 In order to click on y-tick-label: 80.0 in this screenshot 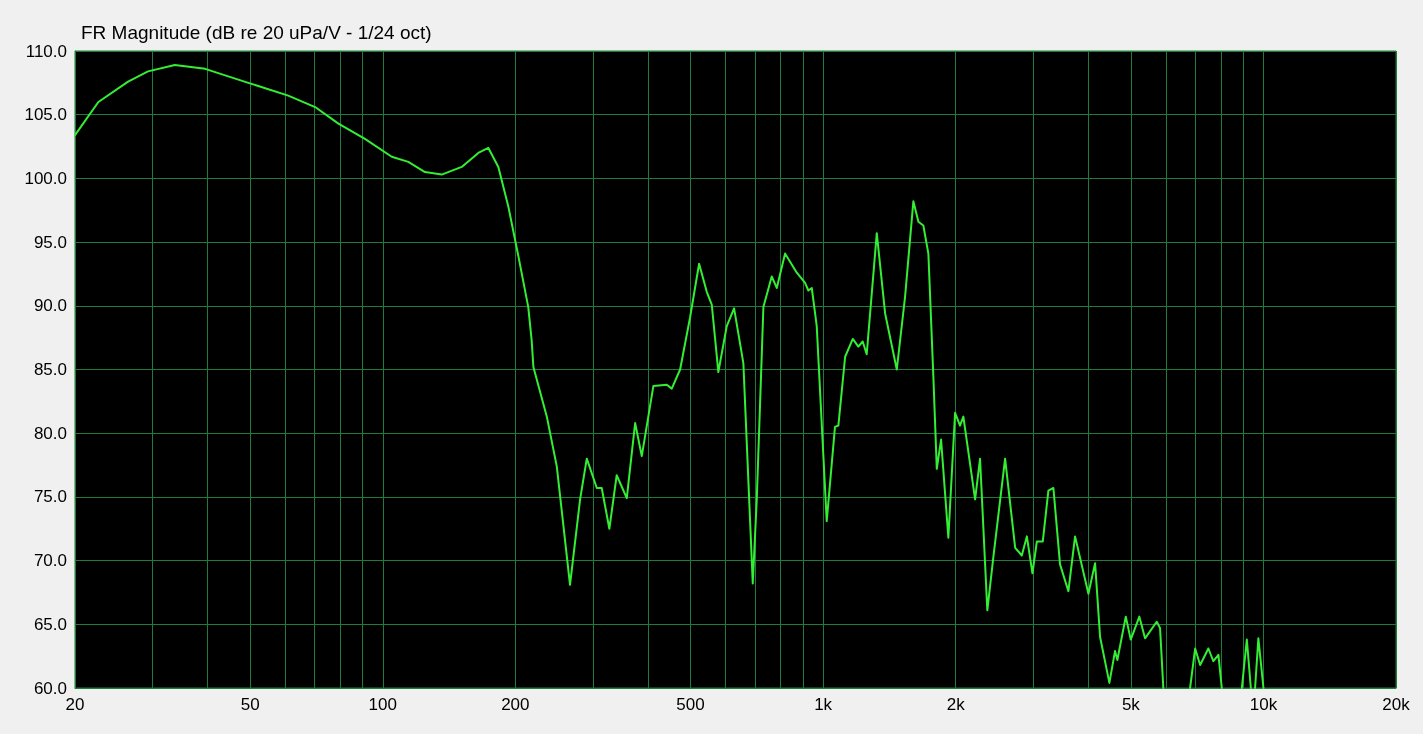, I will do `click(50, 433)`.